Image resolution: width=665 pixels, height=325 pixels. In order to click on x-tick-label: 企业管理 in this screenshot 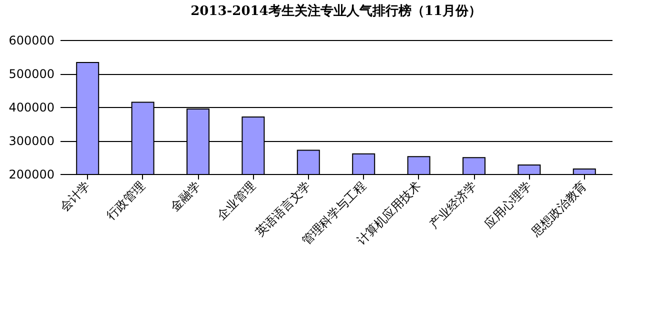, I will do `click(236, 200)`.